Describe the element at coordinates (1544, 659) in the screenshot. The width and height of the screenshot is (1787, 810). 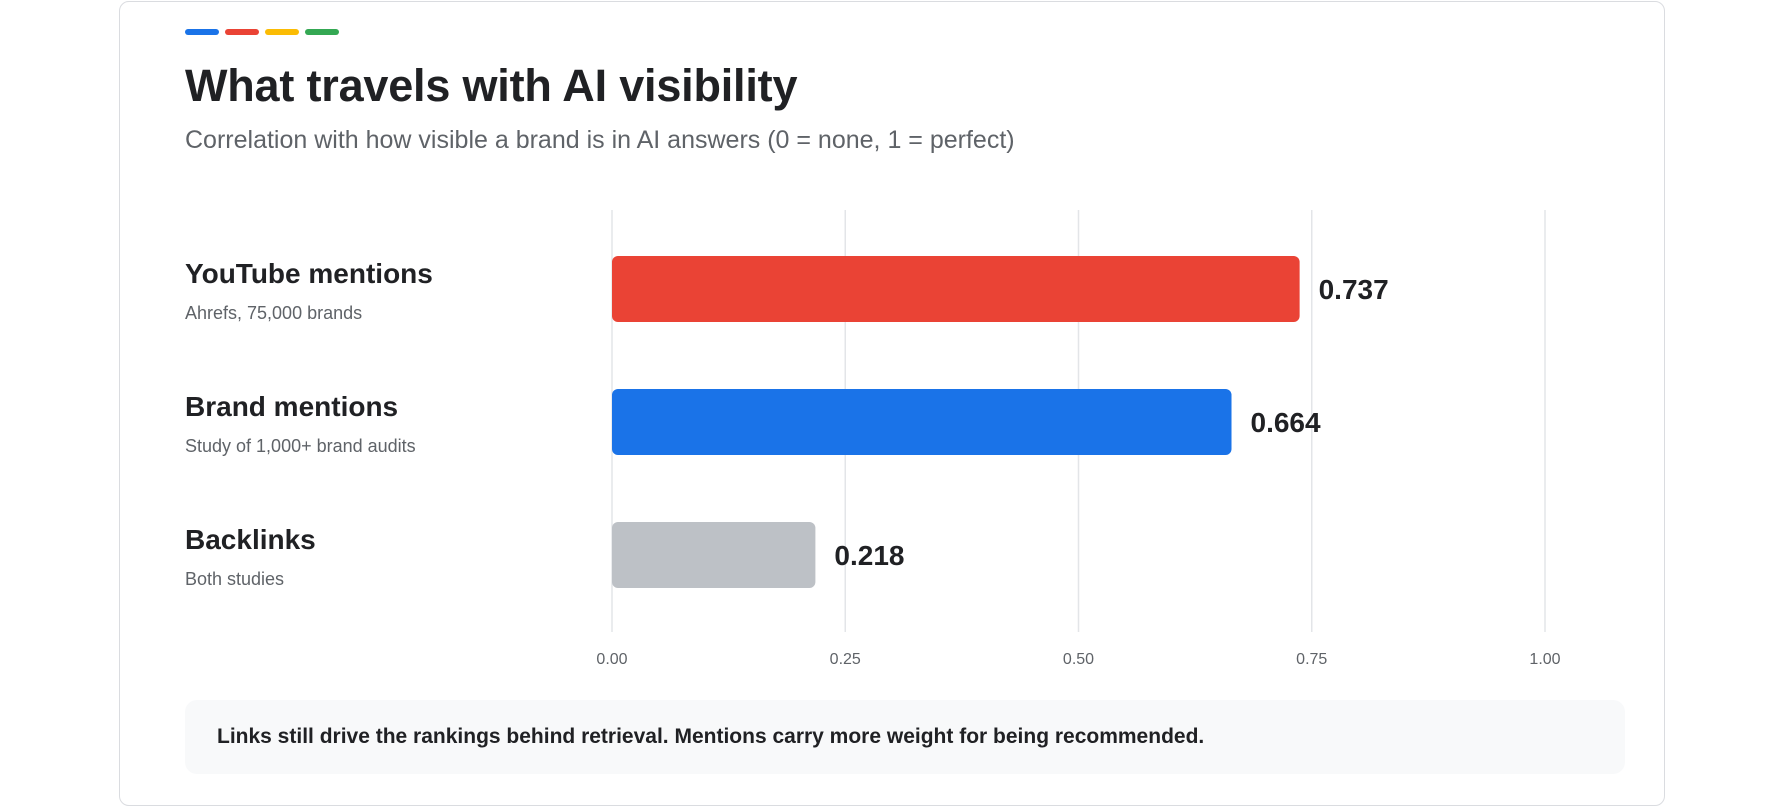
I see `x-tick-label: 1.00` at that location.